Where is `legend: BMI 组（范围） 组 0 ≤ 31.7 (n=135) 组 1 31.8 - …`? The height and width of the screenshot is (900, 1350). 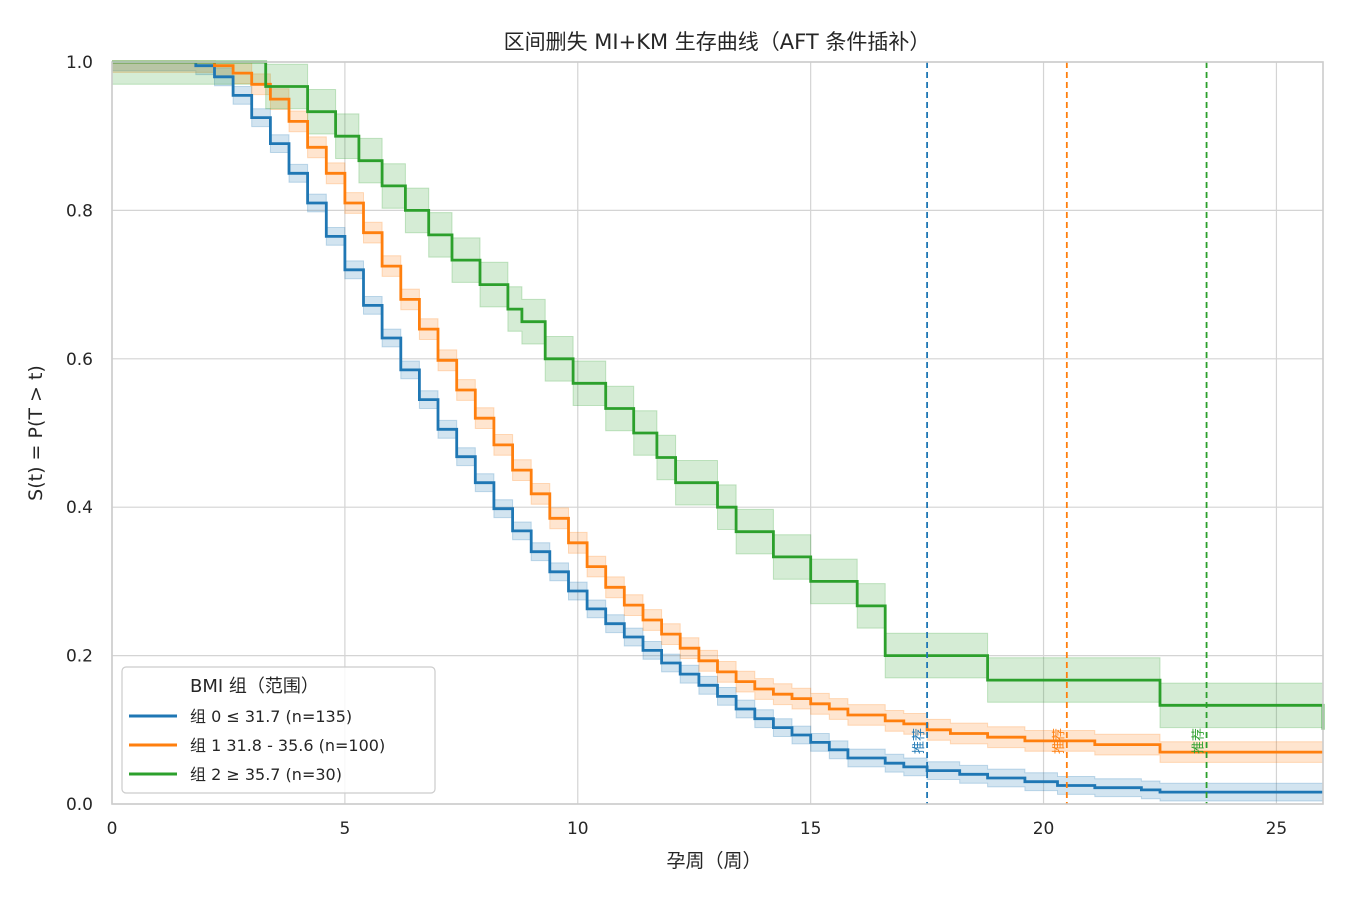
legend: BMI 组（范围） 组 0 ≤ 31.7 (n=135) 组 1 31.8 - … is located at coordinates (278, 730).